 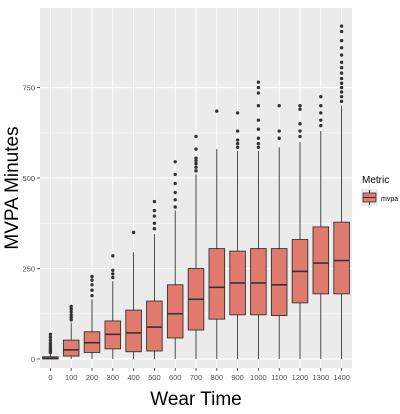 What do you see at coordinates (237, 377) in the screenshot?
I see `x-tick-label: 900` at bounding box center [237, 377].